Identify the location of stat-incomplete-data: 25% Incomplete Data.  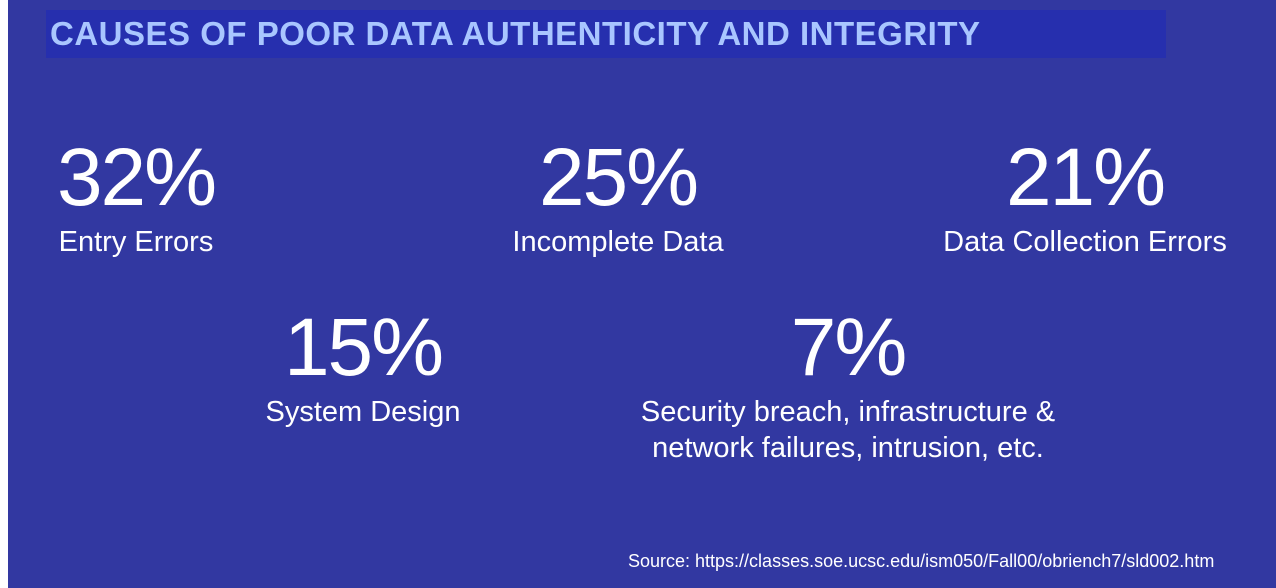
(618, 196).